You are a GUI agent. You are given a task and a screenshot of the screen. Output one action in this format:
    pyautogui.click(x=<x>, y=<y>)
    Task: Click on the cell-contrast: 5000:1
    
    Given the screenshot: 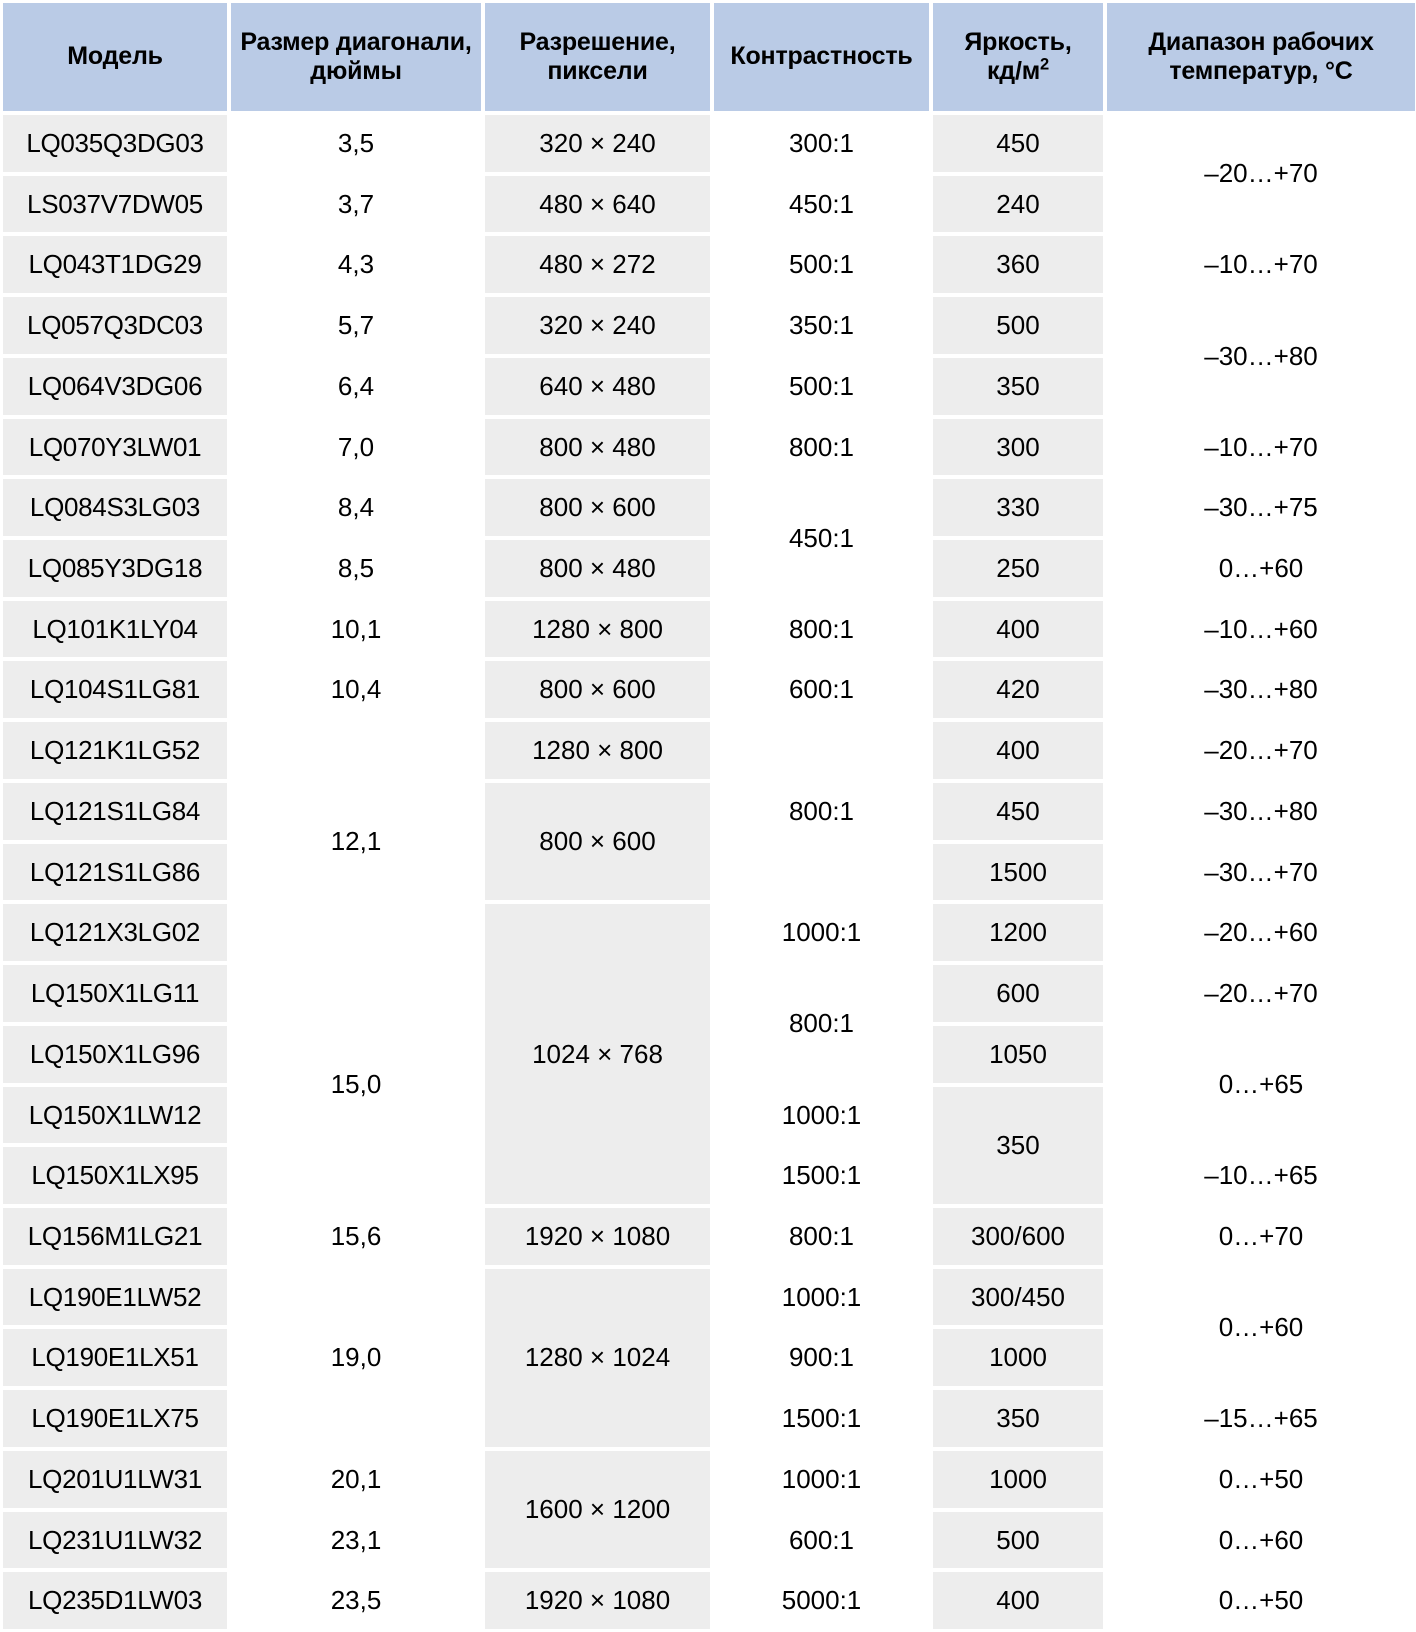 What is the action you would take?
    pyautogui.click(x=821, y=1600)
    